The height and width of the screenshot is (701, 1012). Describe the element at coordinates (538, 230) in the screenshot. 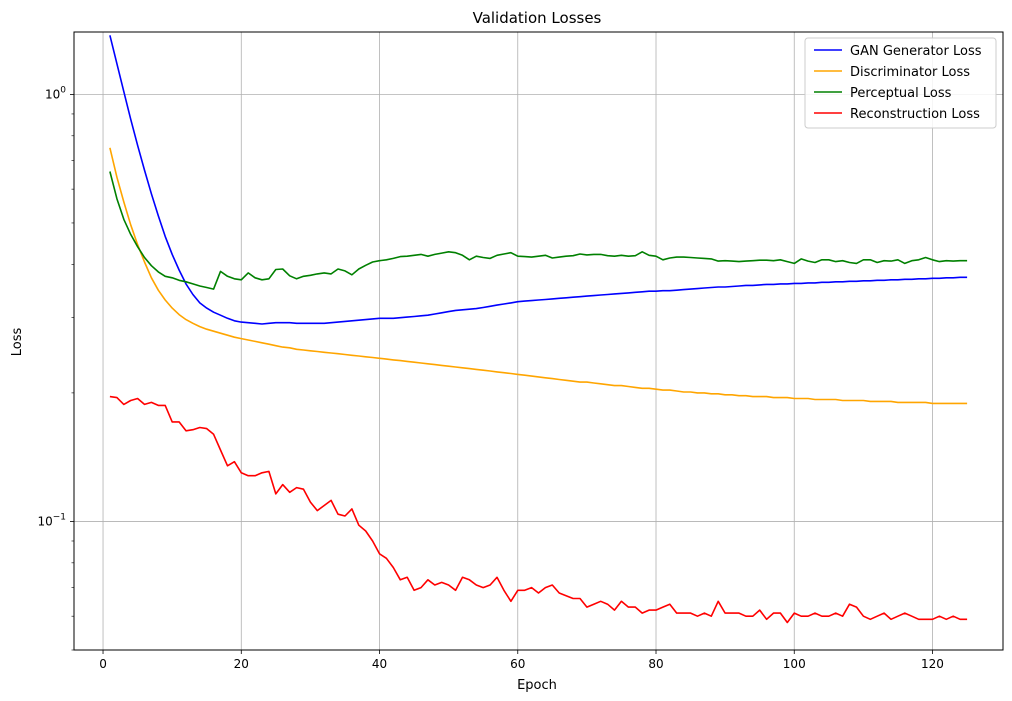

I see `series-line-perceptual-loss` at that location.